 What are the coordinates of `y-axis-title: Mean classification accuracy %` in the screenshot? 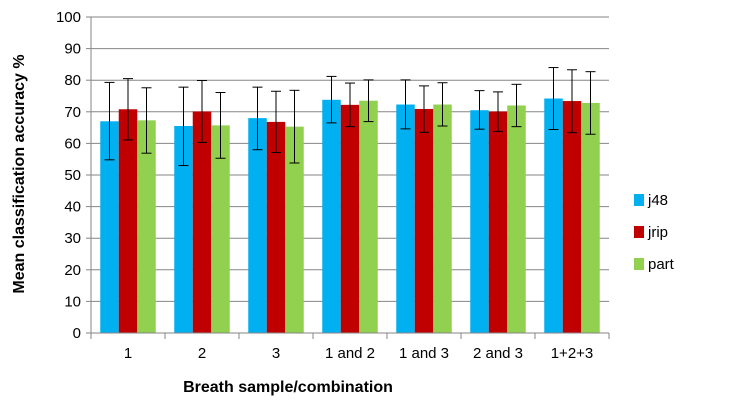 It's located at (19, 173).